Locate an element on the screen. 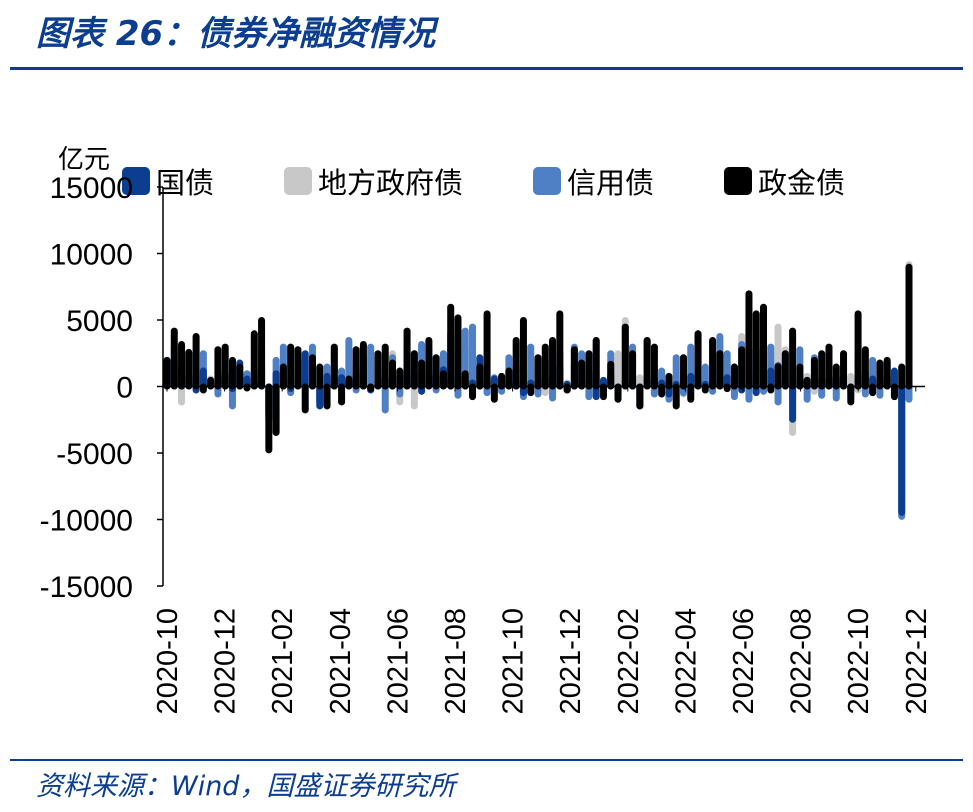 The width and height of the screenshot is (973, 812). x-tick-label: 2020-12 is located at coordinates (226, 661).